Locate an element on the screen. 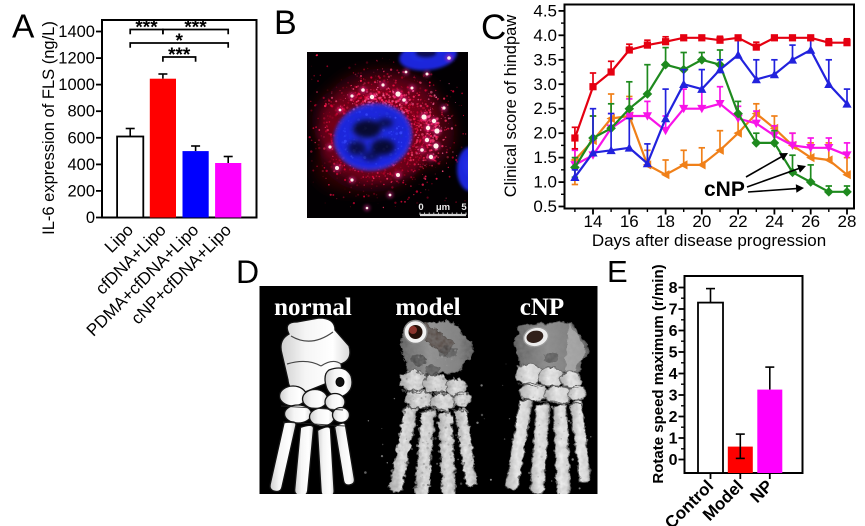 This screenshot has height=526, width=865. svg-text: 8 is located at coordinates (673, 288).